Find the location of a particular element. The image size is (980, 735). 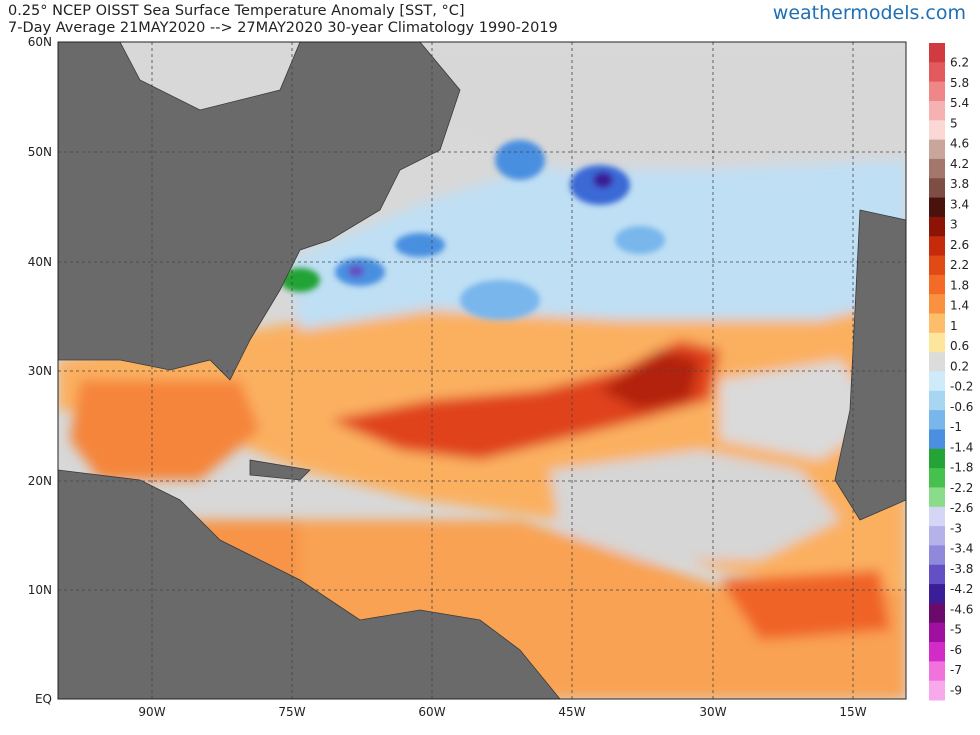

colorbar-label: -2.2 is located at coordinates (961, 488).